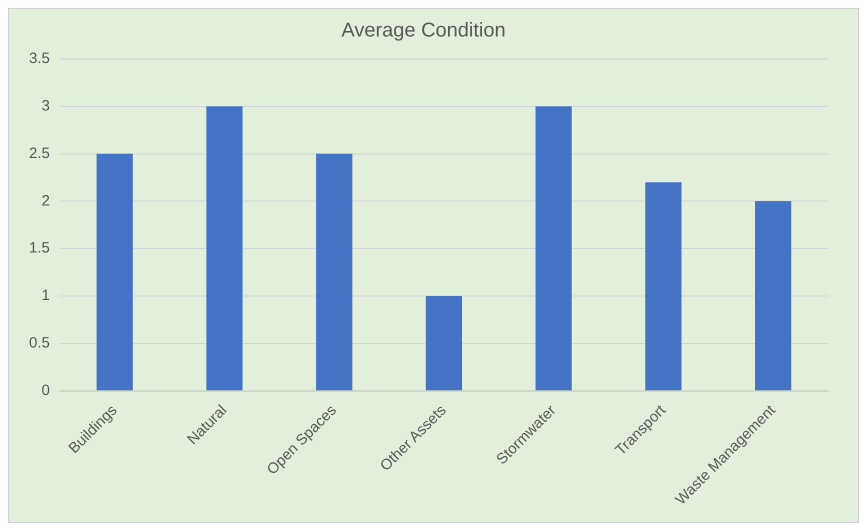  Describe the element at coordinates (46, 295) in the screenshot. I see `y-tick-label: 1` at that location.